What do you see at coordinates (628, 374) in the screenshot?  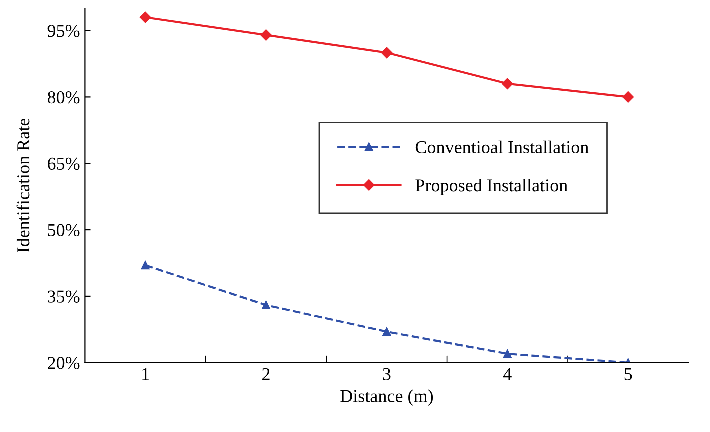 I see `x-tick-label: 5` at bounding box center [628, 374].